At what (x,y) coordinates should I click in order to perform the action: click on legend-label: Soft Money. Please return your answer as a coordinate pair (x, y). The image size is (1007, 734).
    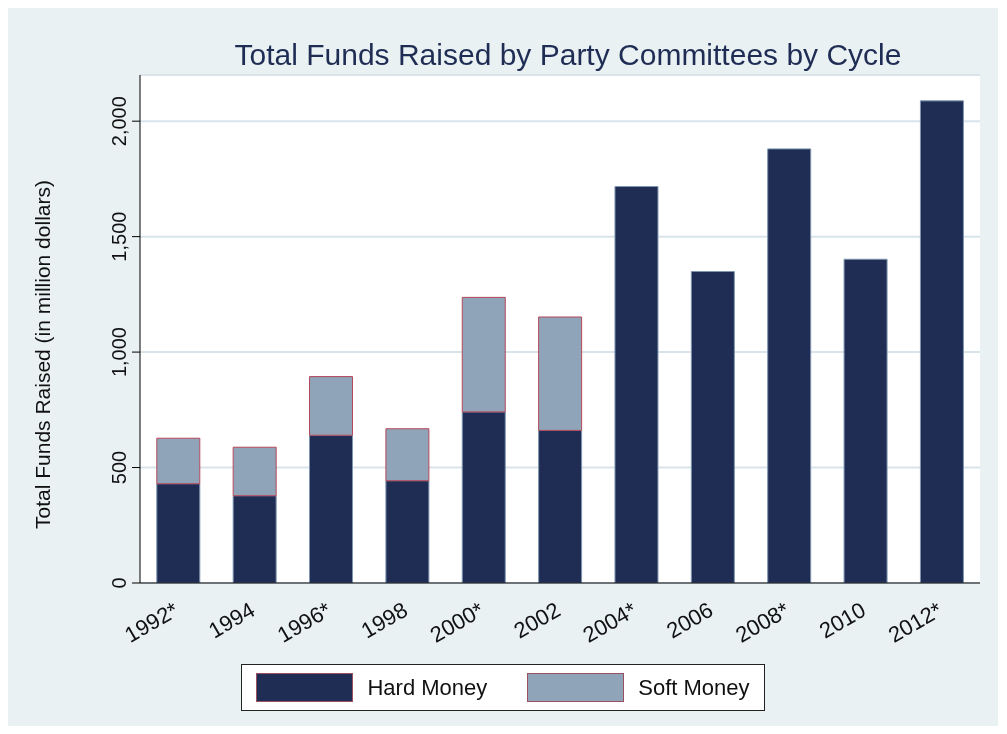
    Looking at the image, I should click on (694, 687).